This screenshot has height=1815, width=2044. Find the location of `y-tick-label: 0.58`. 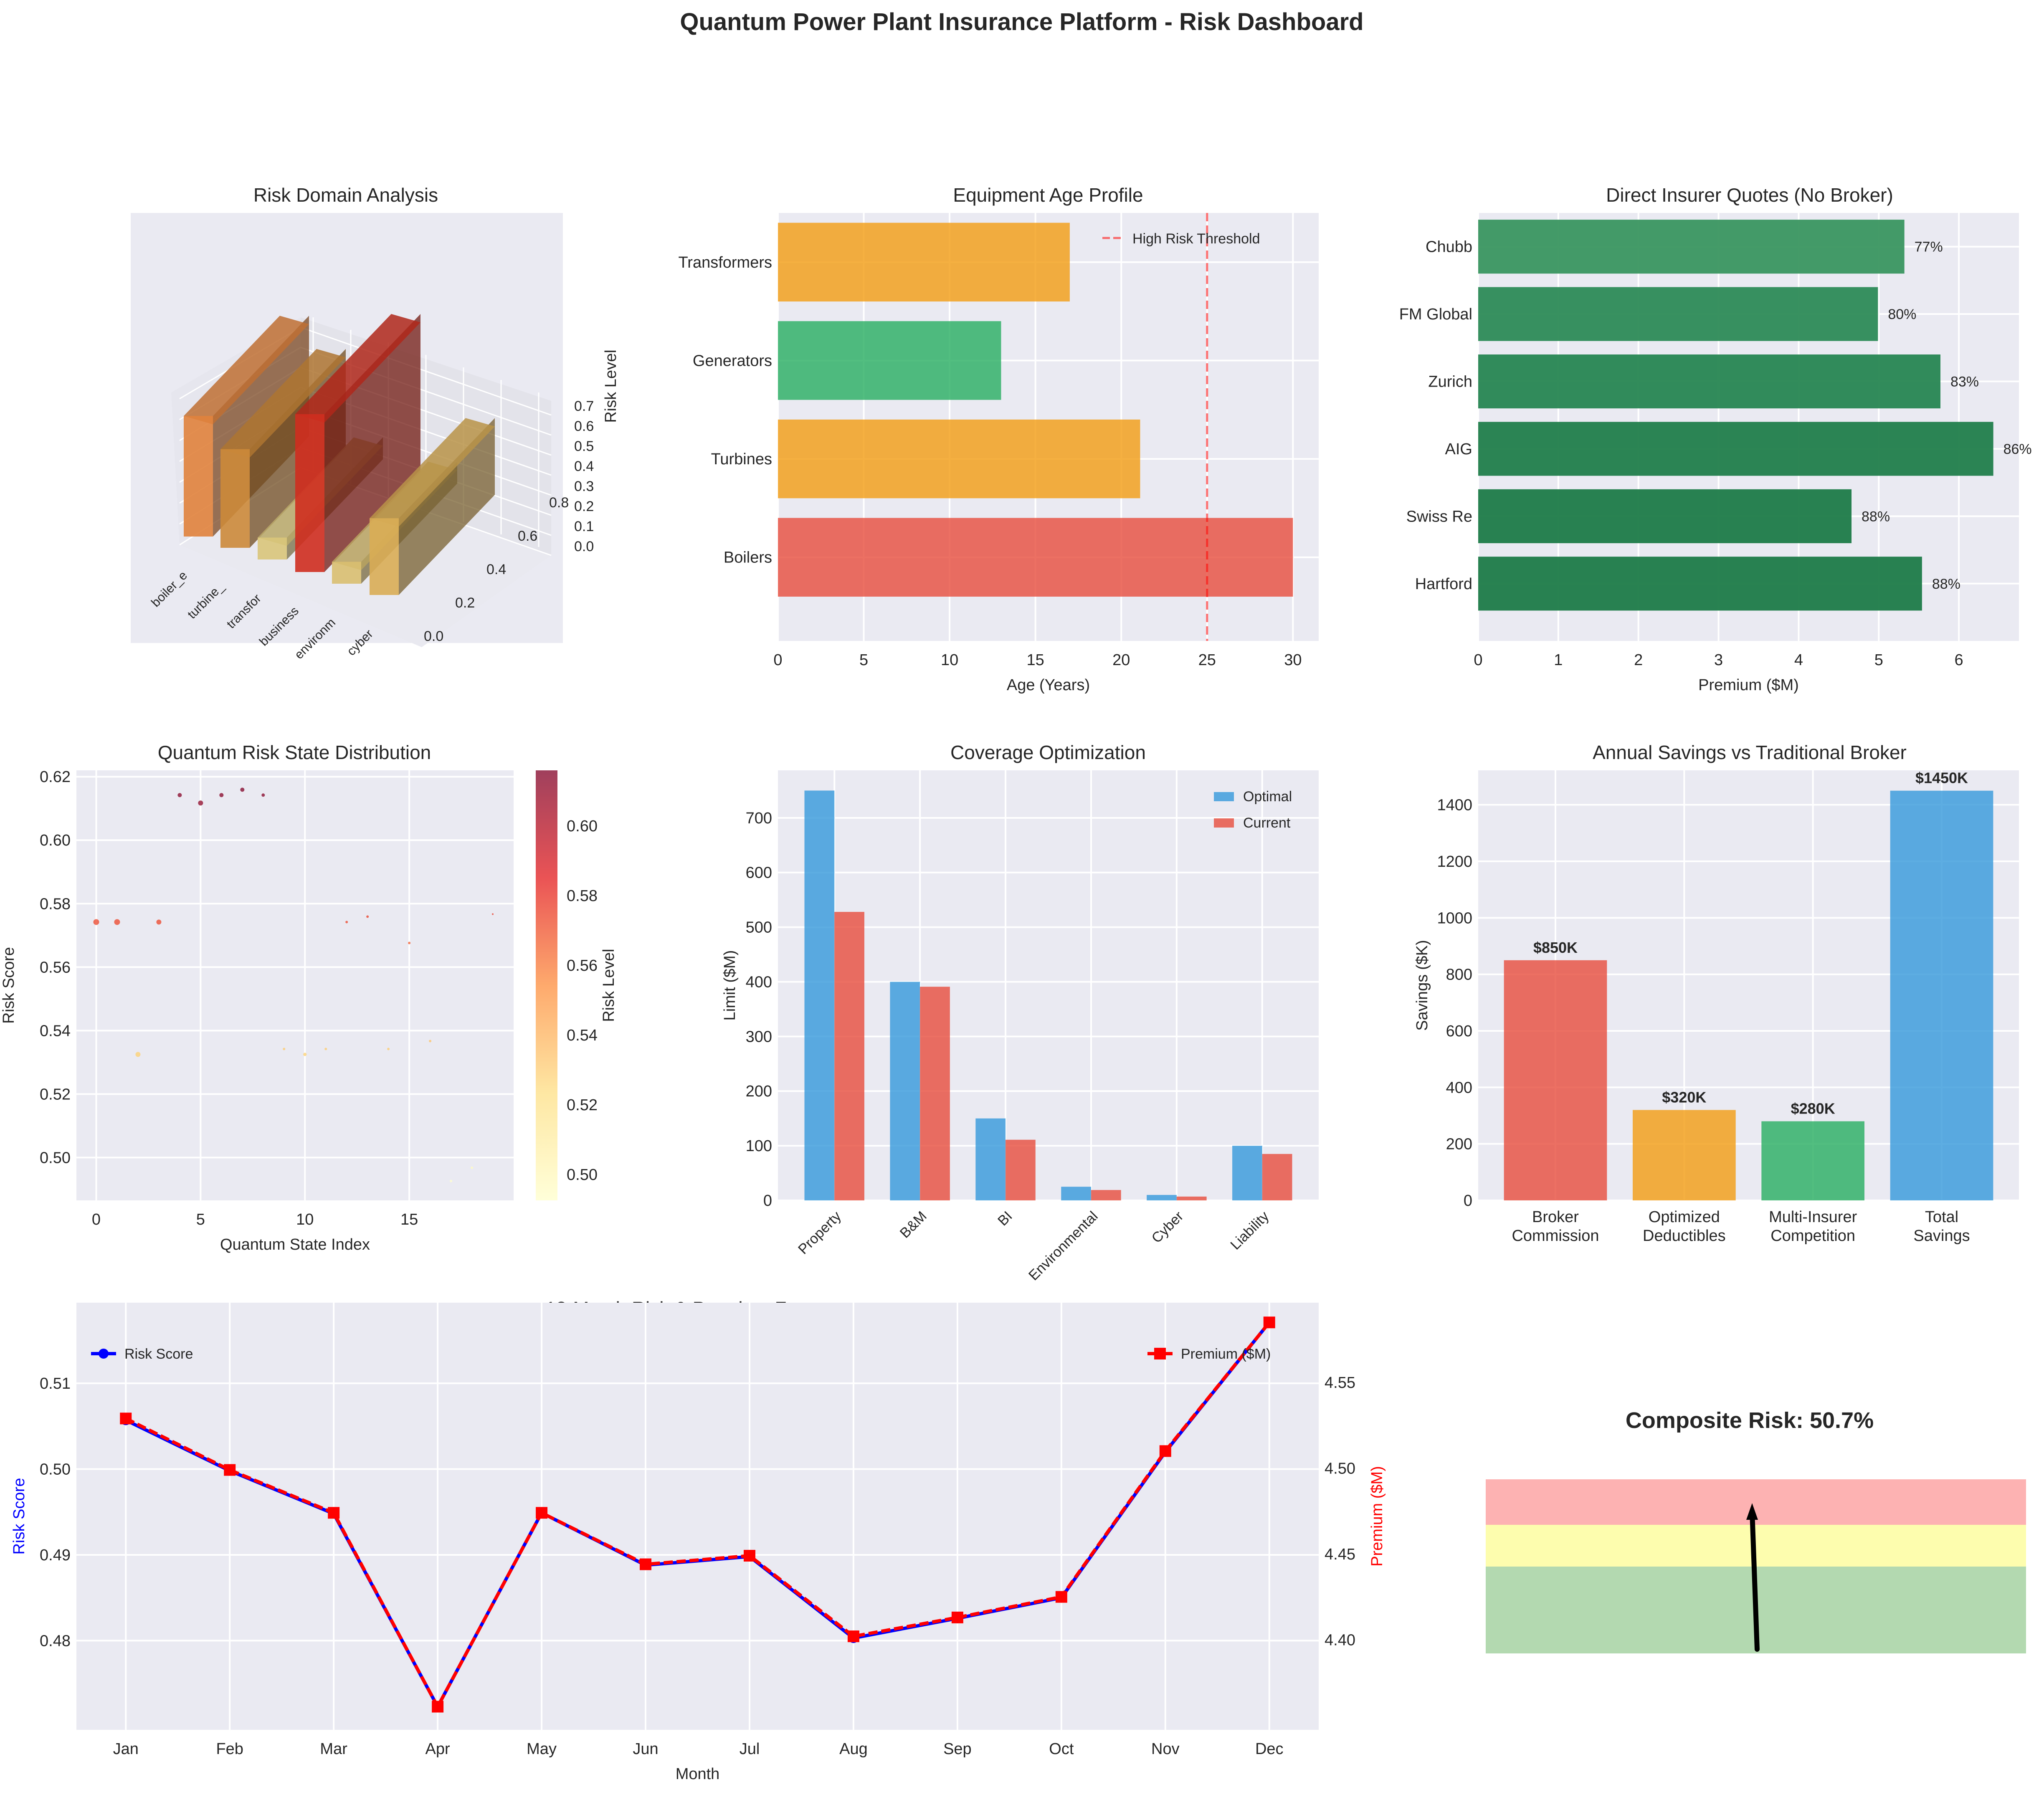

y-tick-label: 0.58 is located at coordinates (55, 904).